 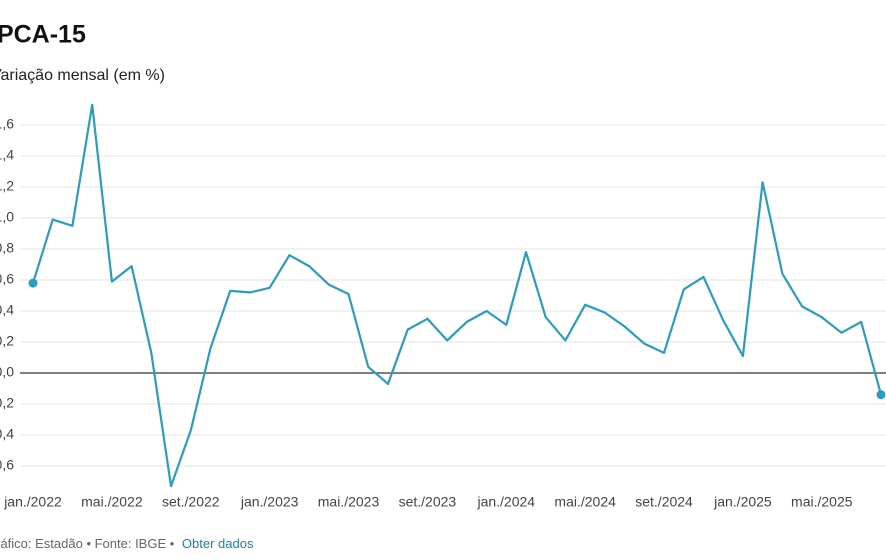 I want to click on y-tick-label: 0,2, so click(x=7, y=341).